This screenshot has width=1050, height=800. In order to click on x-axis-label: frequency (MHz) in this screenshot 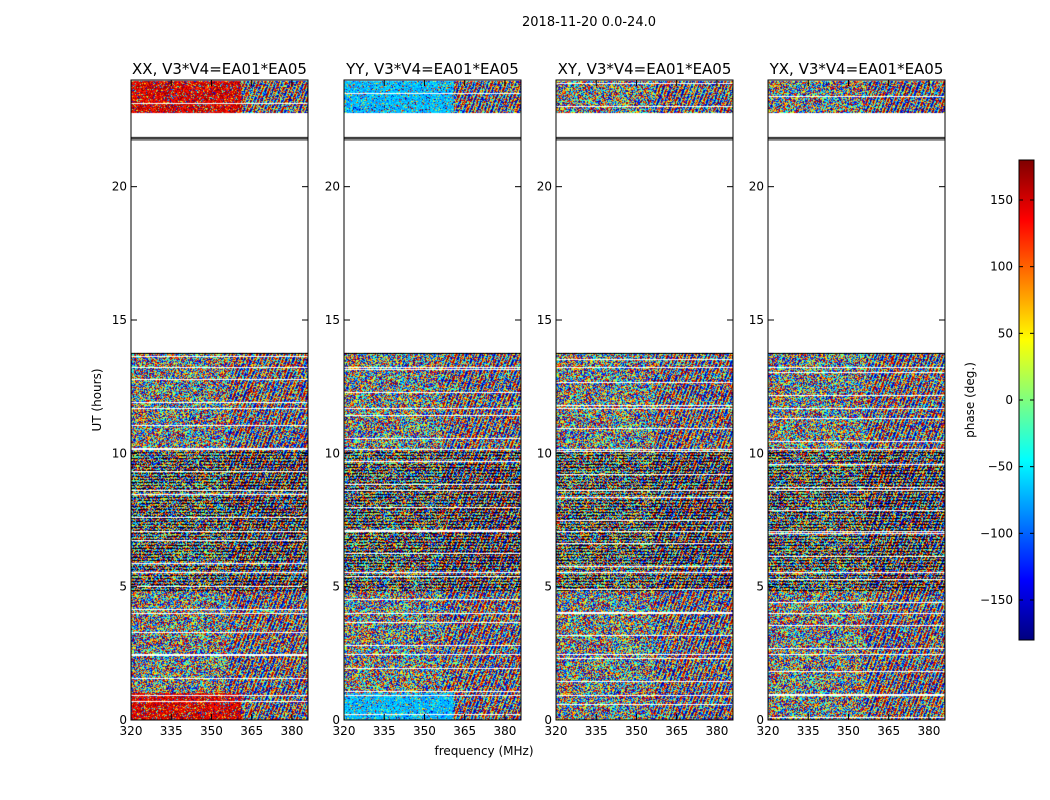, I will do `click(483, 751)`.